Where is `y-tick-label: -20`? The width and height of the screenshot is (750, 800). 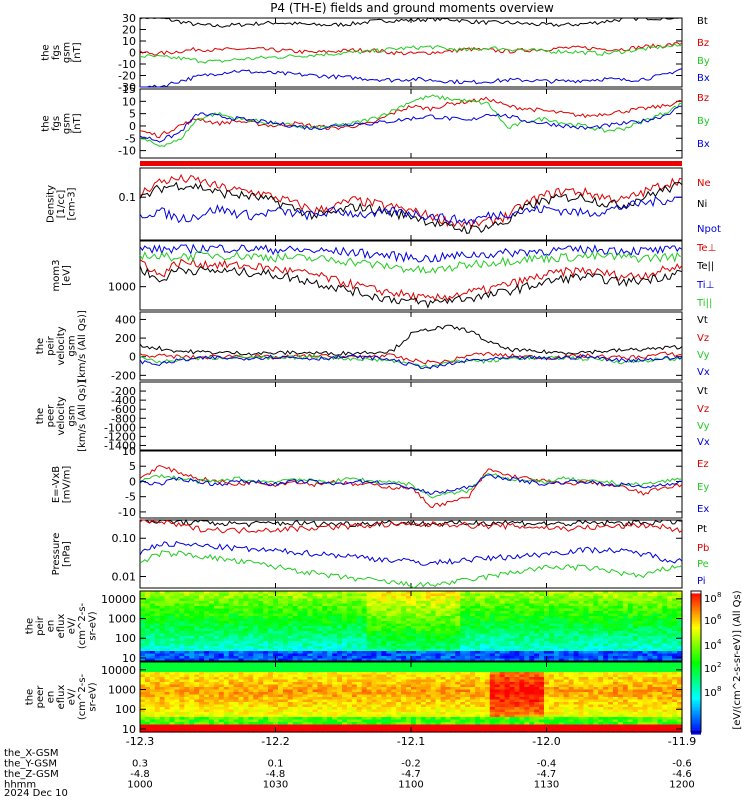 y-tick-label: -20 is located at coordinates (127, 76).